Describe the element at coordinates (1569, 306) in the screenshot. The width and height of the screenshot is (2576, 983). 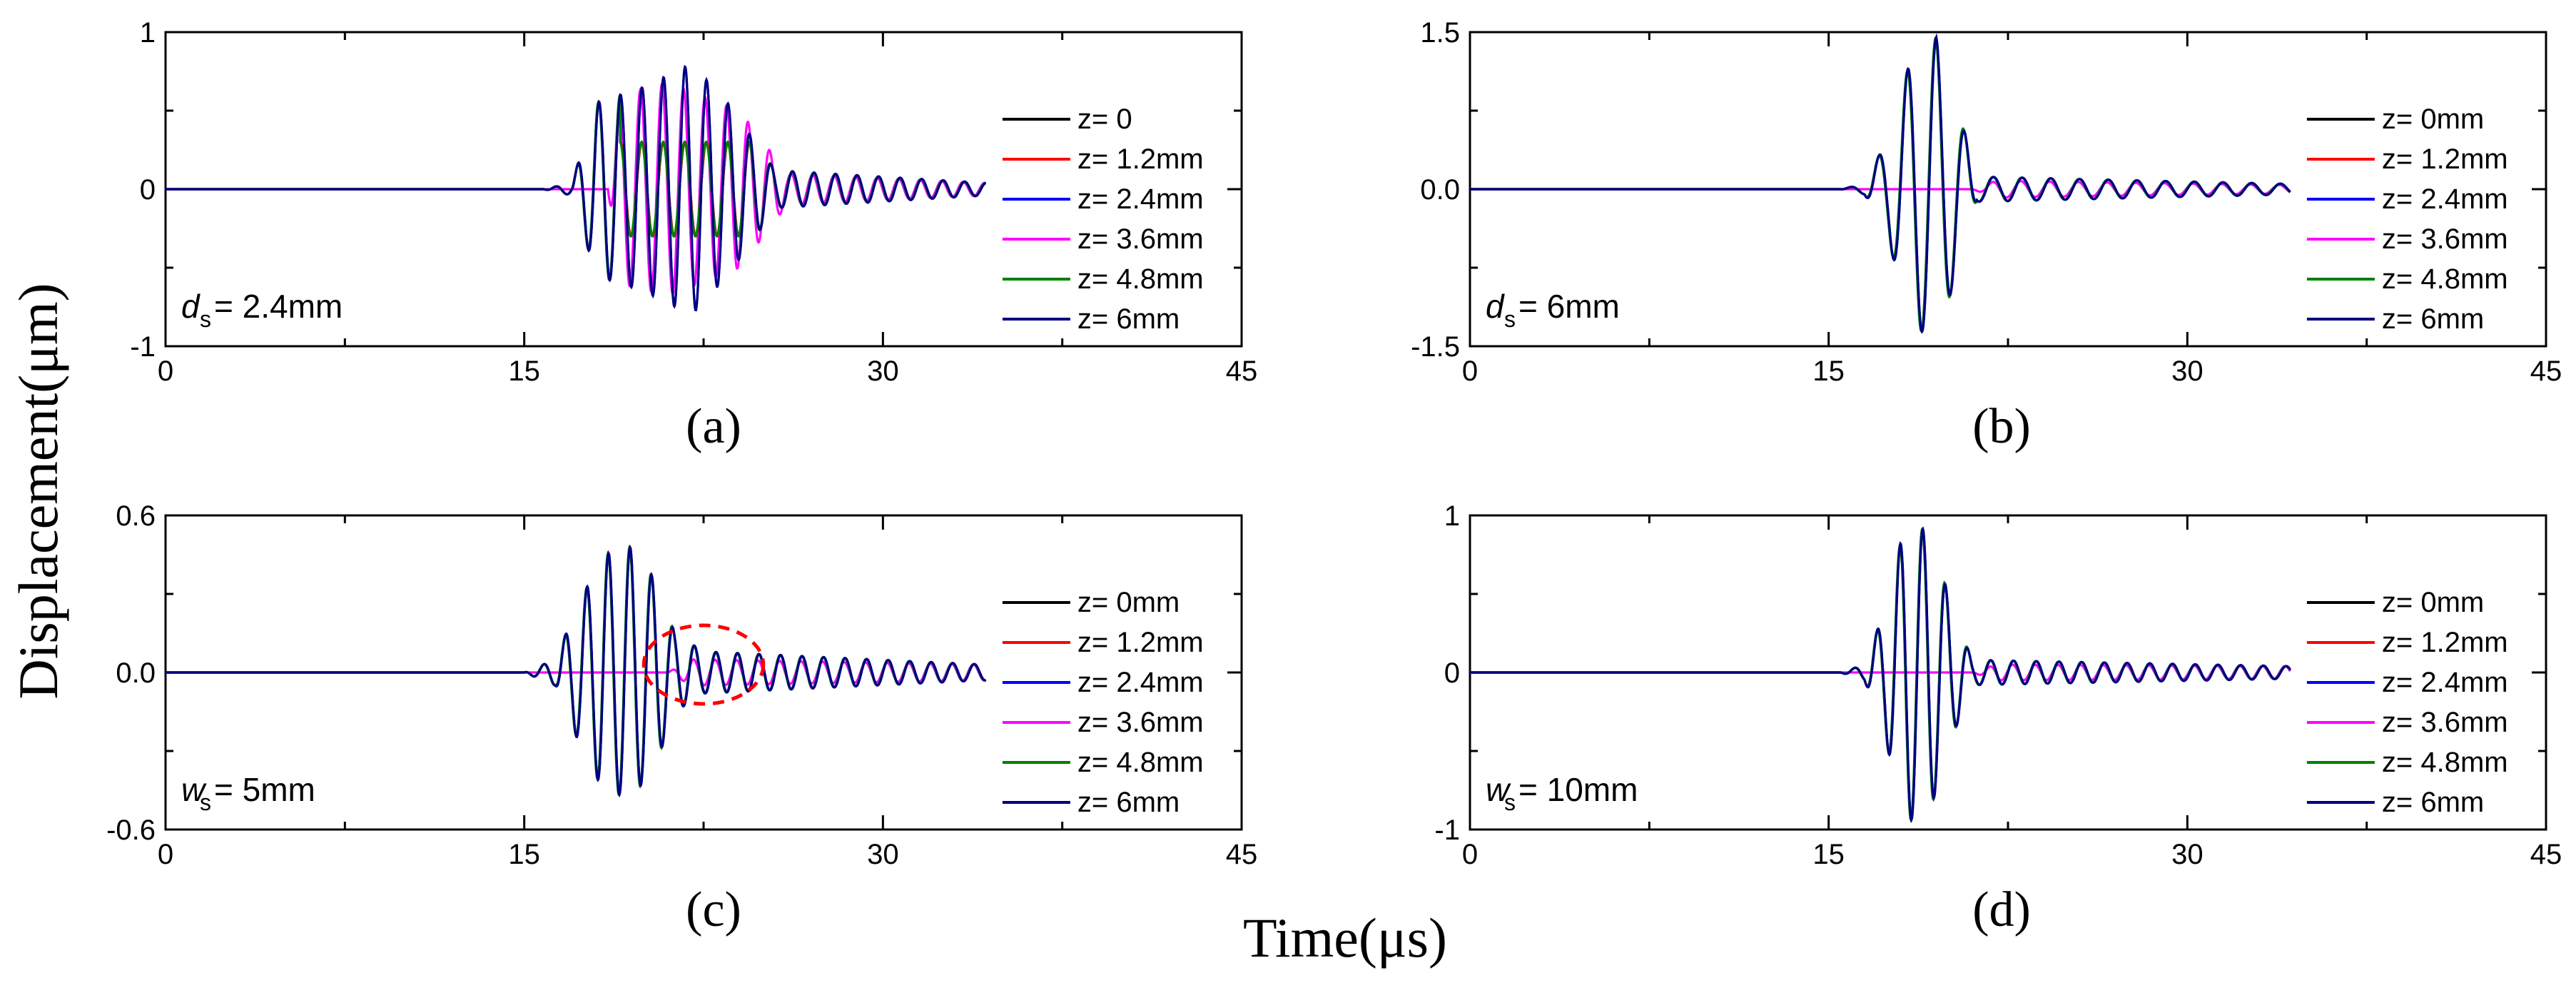
I see `param-value: = 6mm` at that location.